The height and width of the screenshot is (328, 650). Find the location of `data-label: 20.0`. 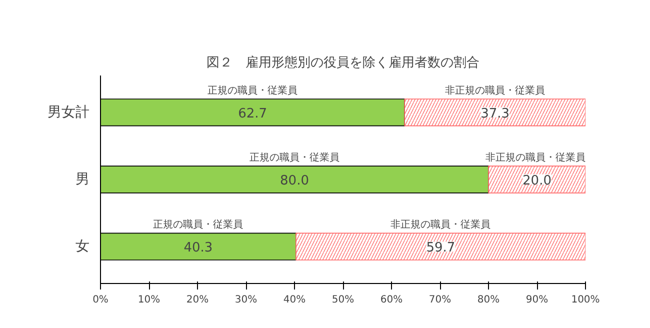

data-label: 20.0 is located at coordinates (537, 181).